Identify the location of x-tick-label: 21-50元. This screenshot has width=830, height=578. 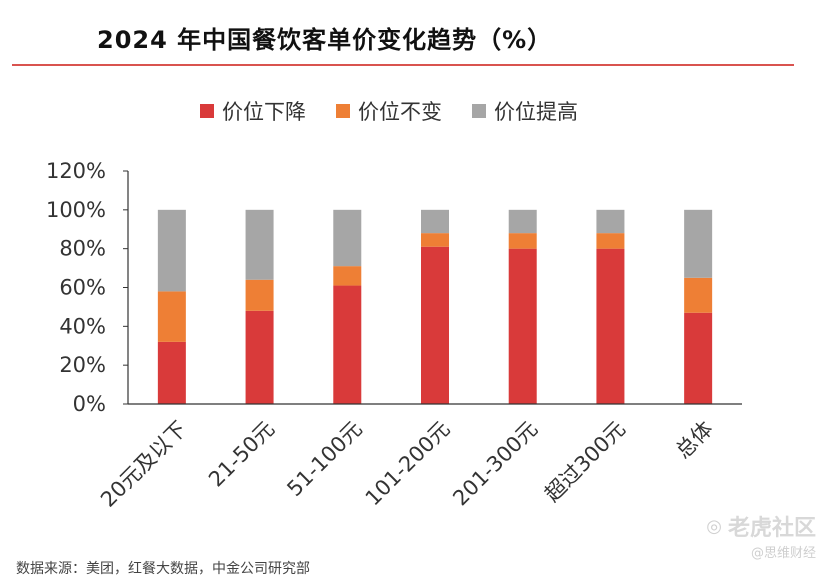
(241, 454).